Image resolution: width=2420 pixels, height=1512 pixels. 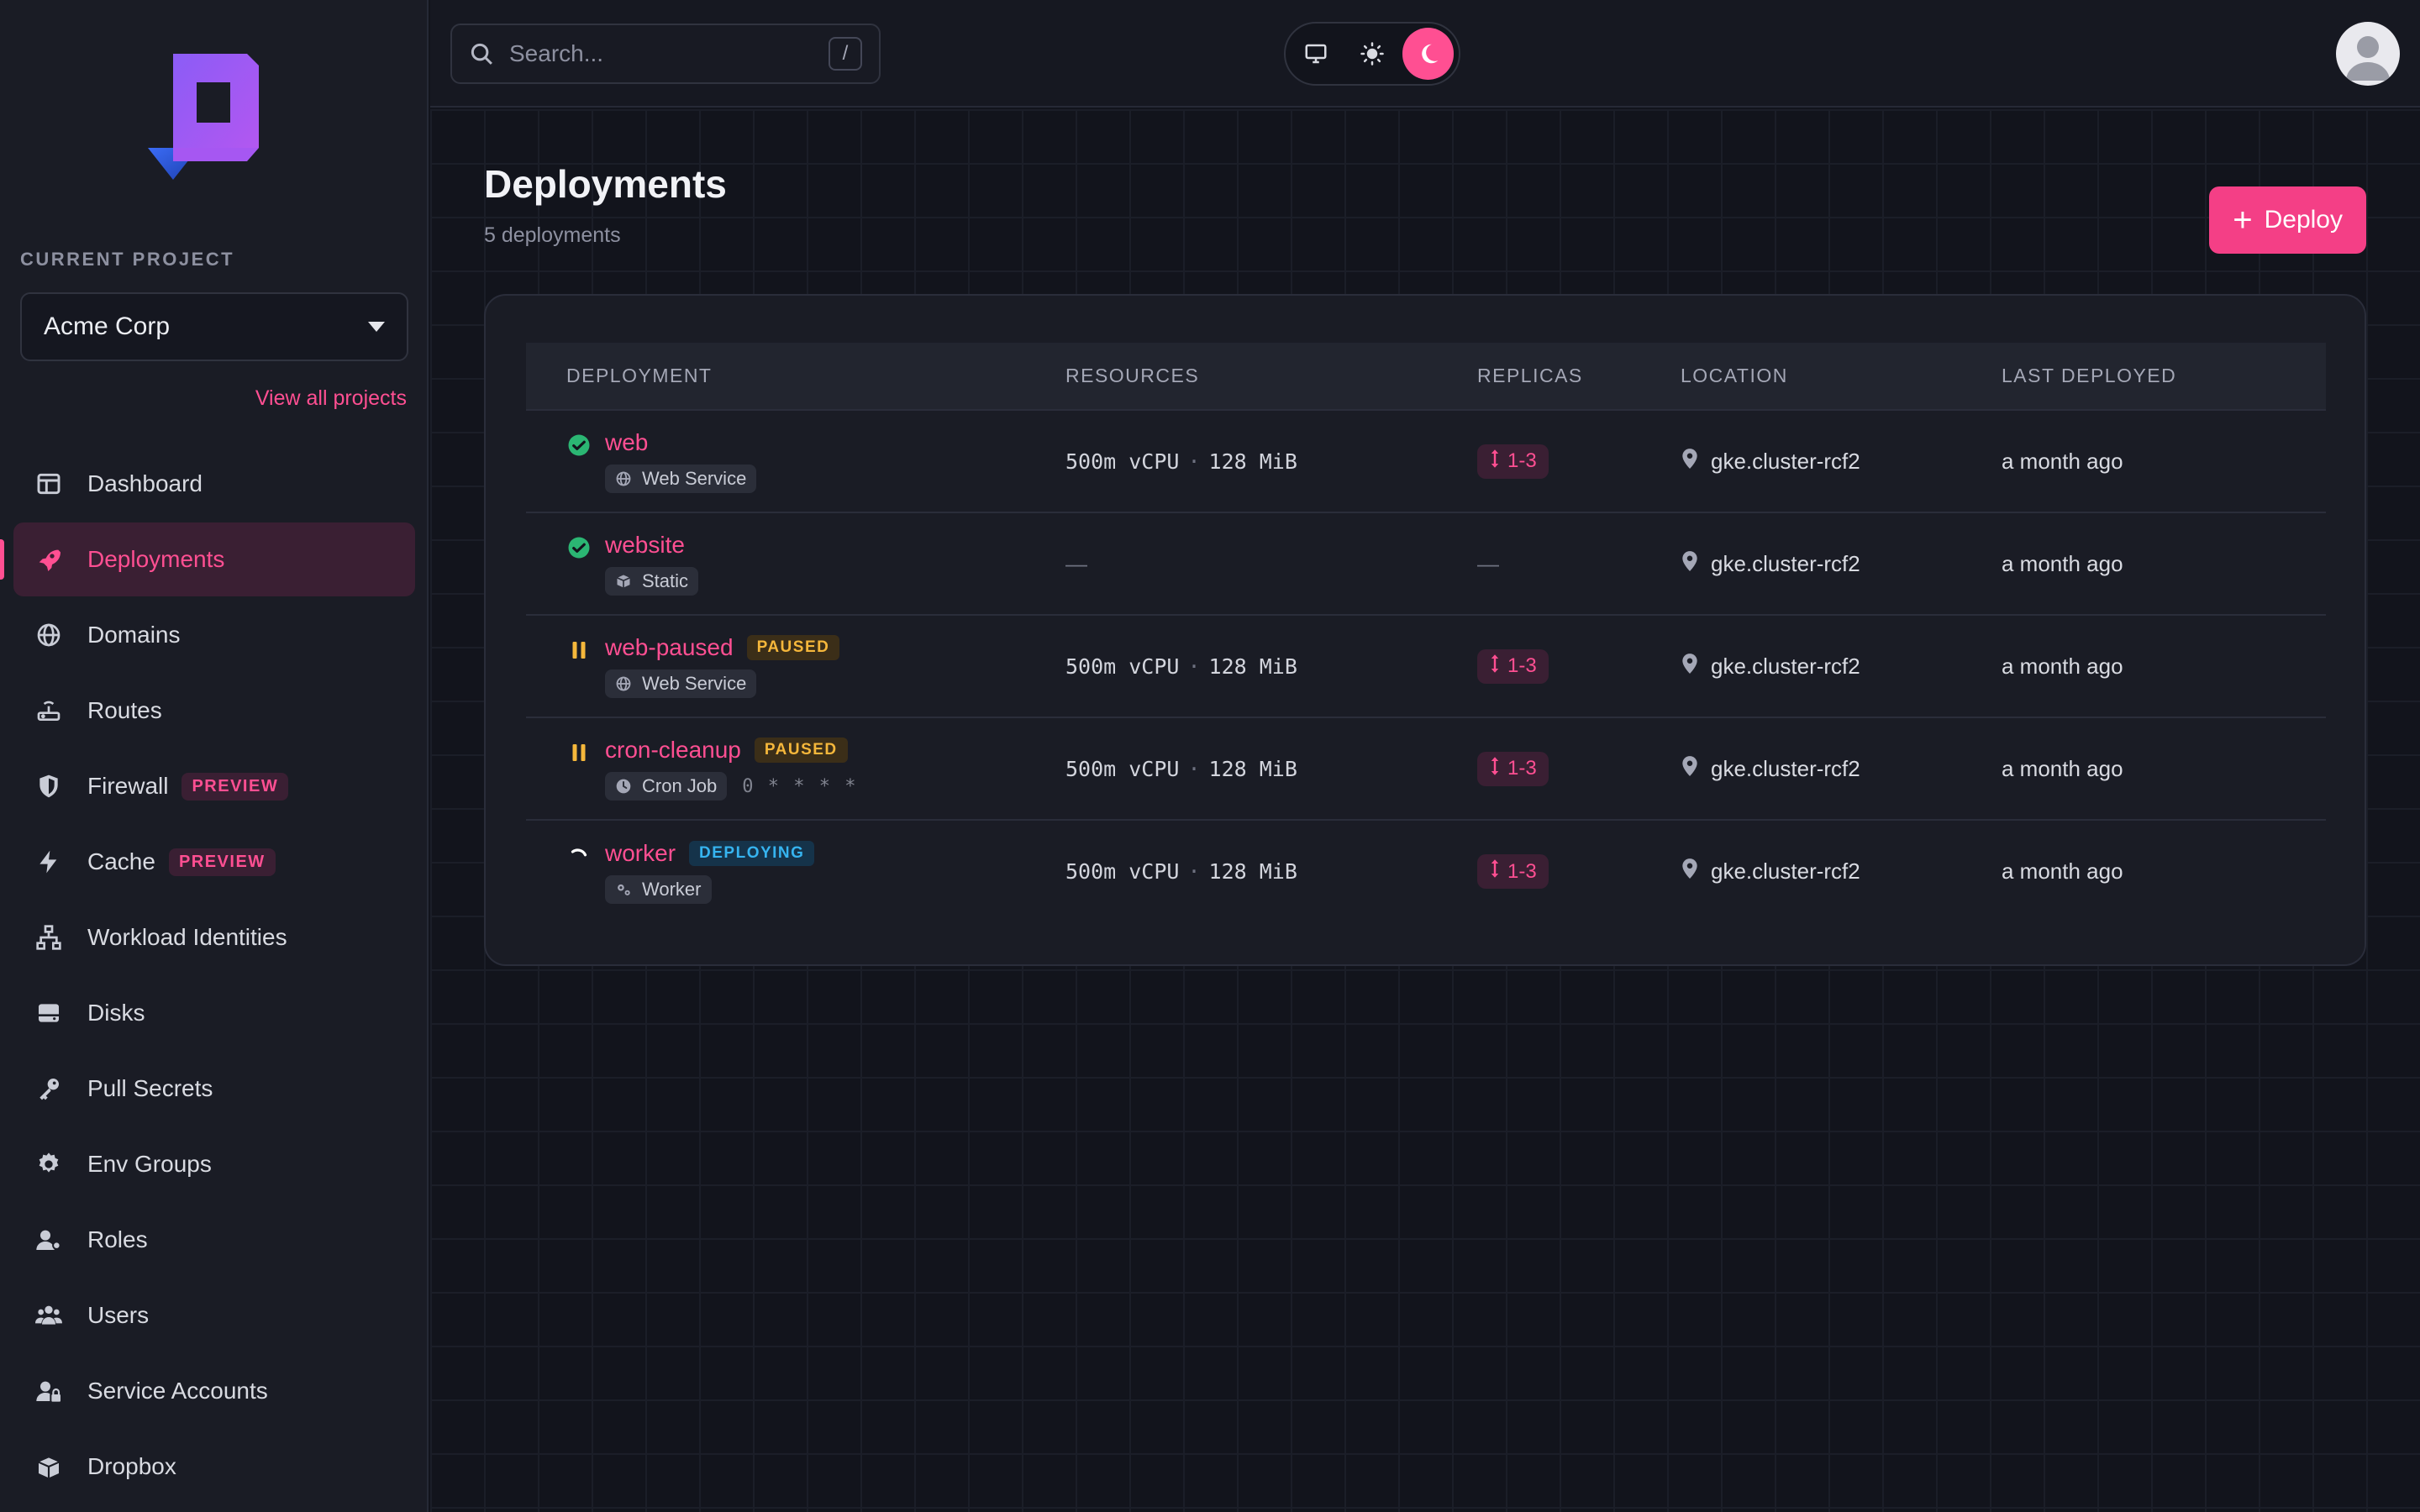 What do you see at coordinates (214, 1467) in the screenshot?
I see `sidebar-item-dropbox: Dropbox` at bounding box center [214, 1467].